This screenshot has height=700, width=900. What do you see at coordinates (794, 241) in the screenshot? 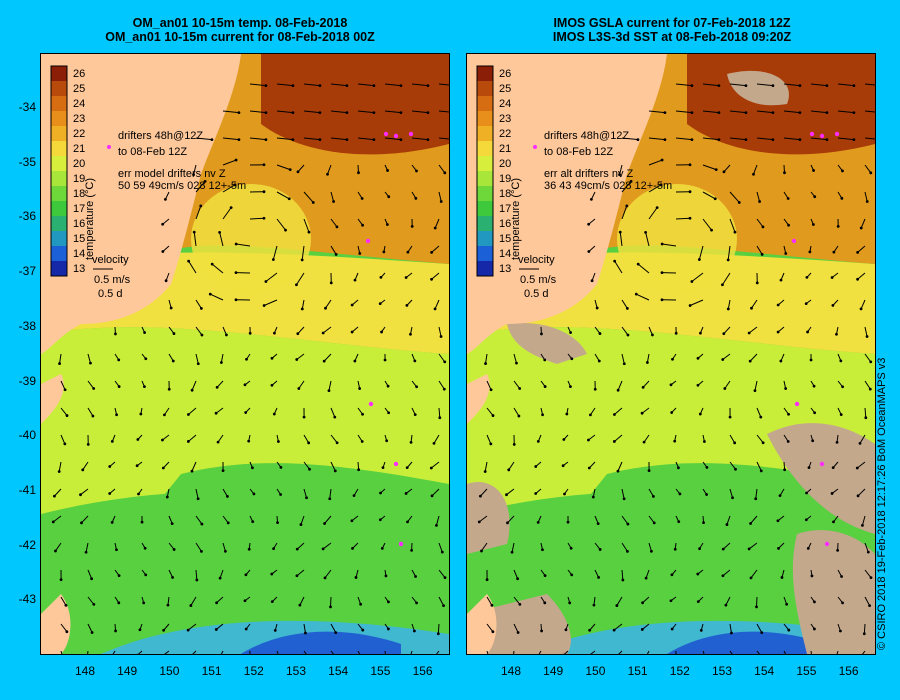
I see `drifter-marker` at bounding box center [794, 241].